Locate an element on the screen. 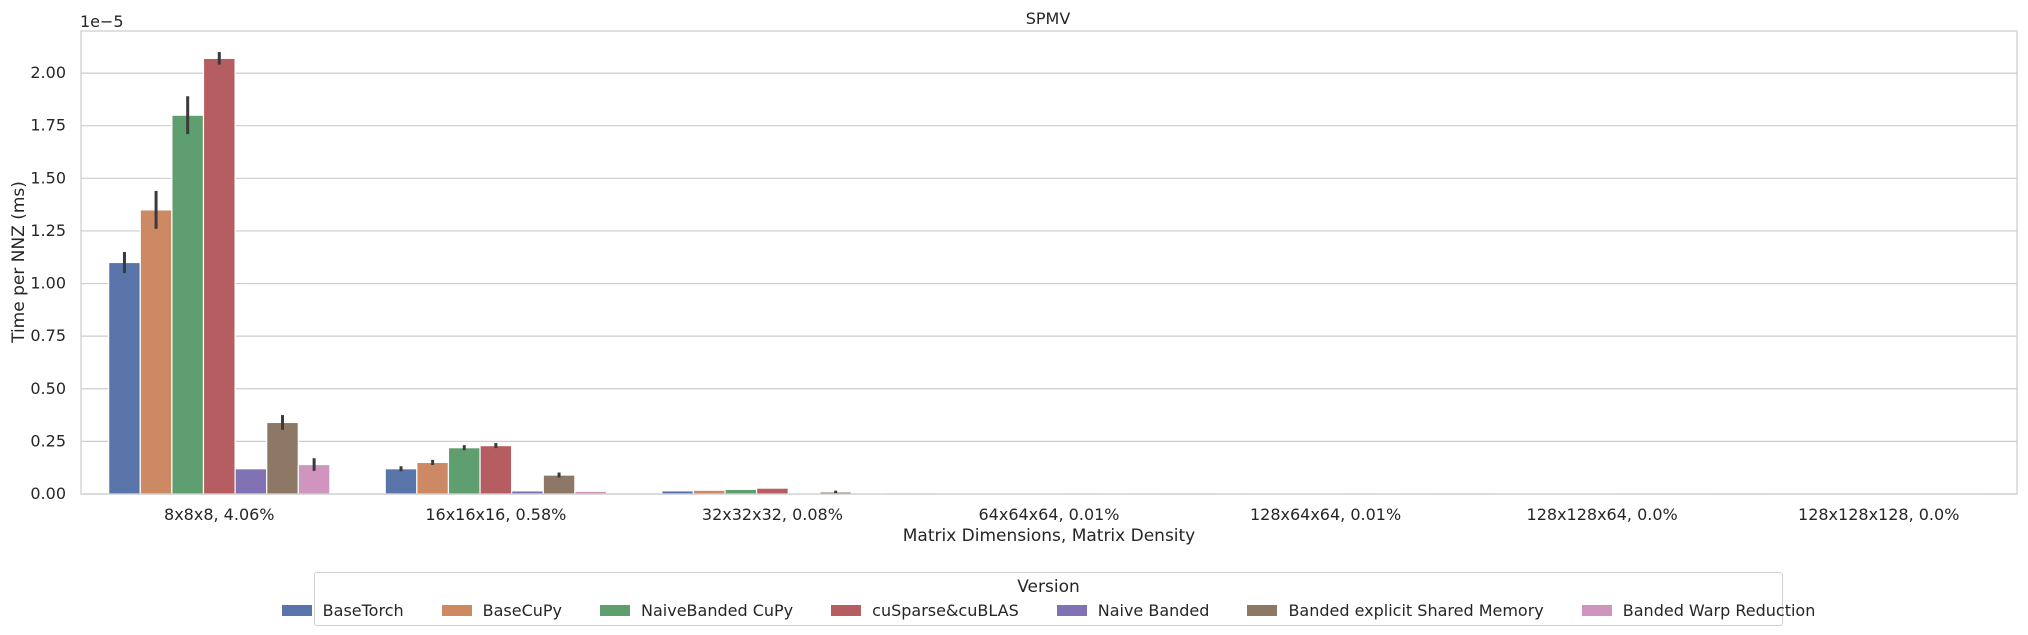 This screenshot has height=635, width=2028. legend-label: Naive Banded is located at coordinates (1153, 610).